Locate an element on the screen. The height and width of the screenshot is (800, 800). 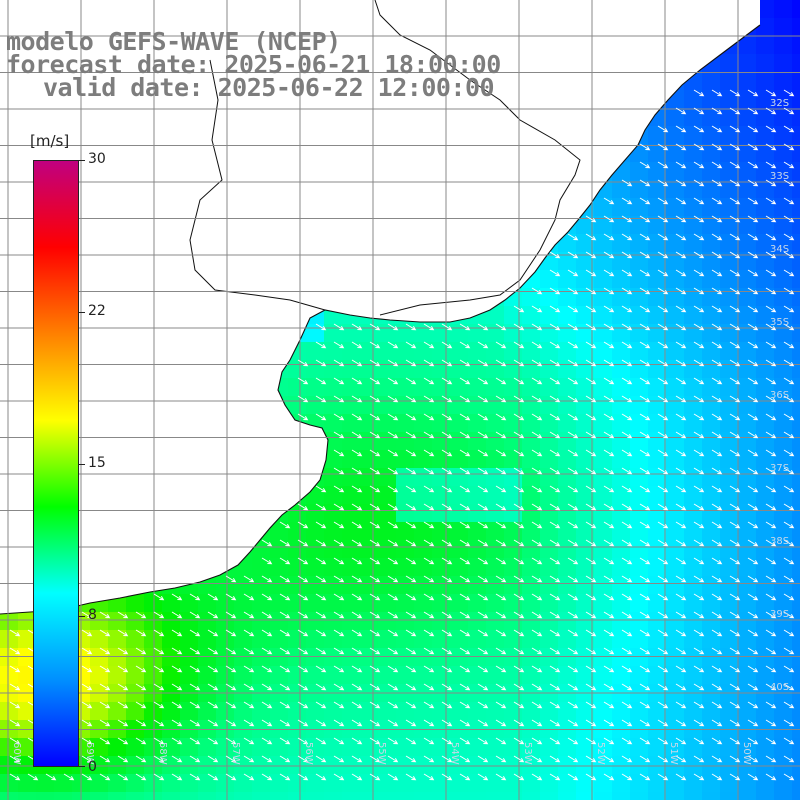
latitude-label: 36S is located at coordinates (779, 395).